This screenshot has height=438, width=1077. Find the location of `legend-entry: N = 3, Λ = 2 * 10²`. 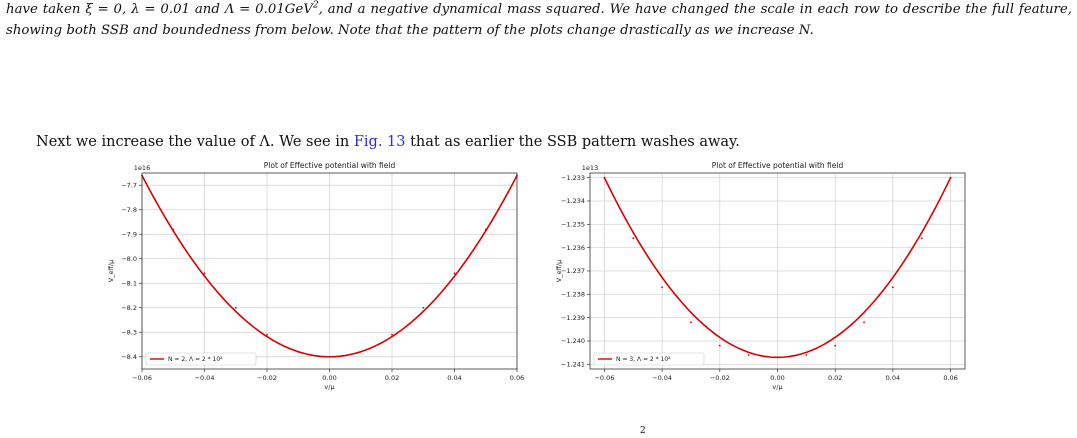

legend-entry: N = 3, Λ = 2 * 10² is located at coordinates (643, 359).